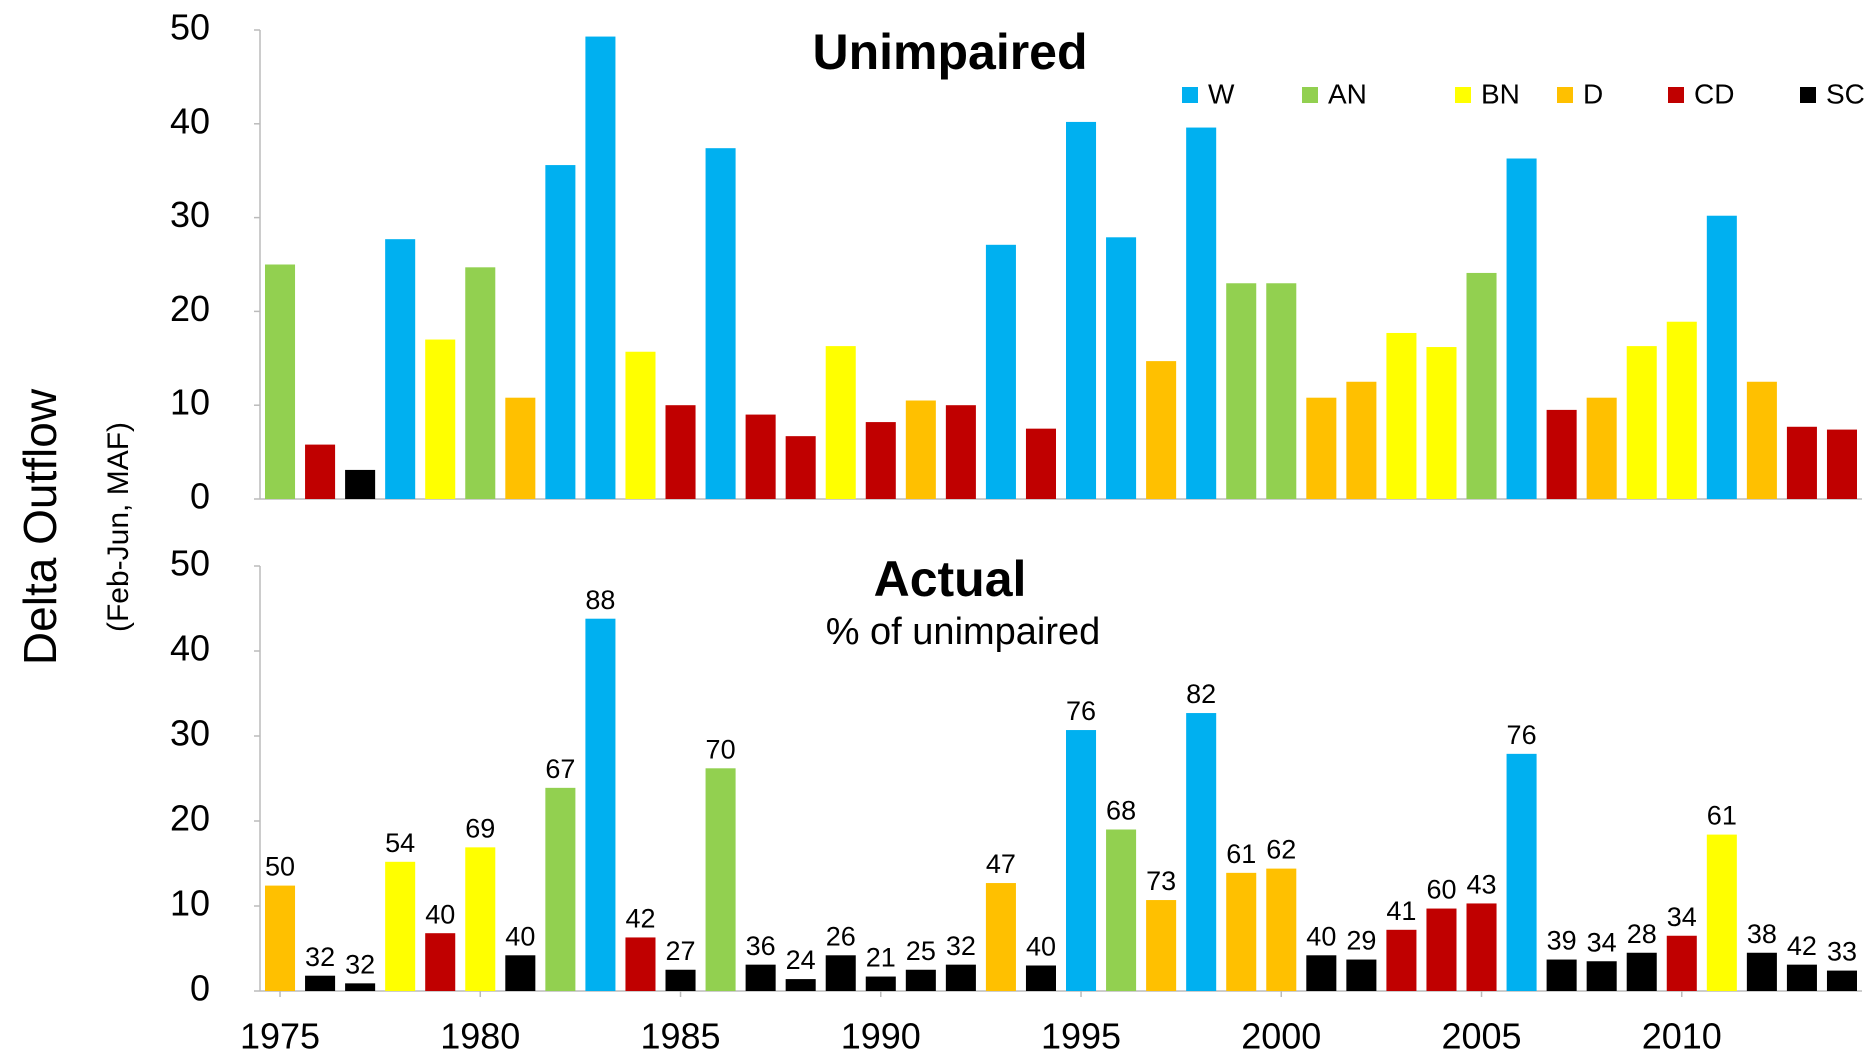 The width and height of the screenshot is (1874, 1060). I want to click on bar-label: 60, so click(1441, 890).